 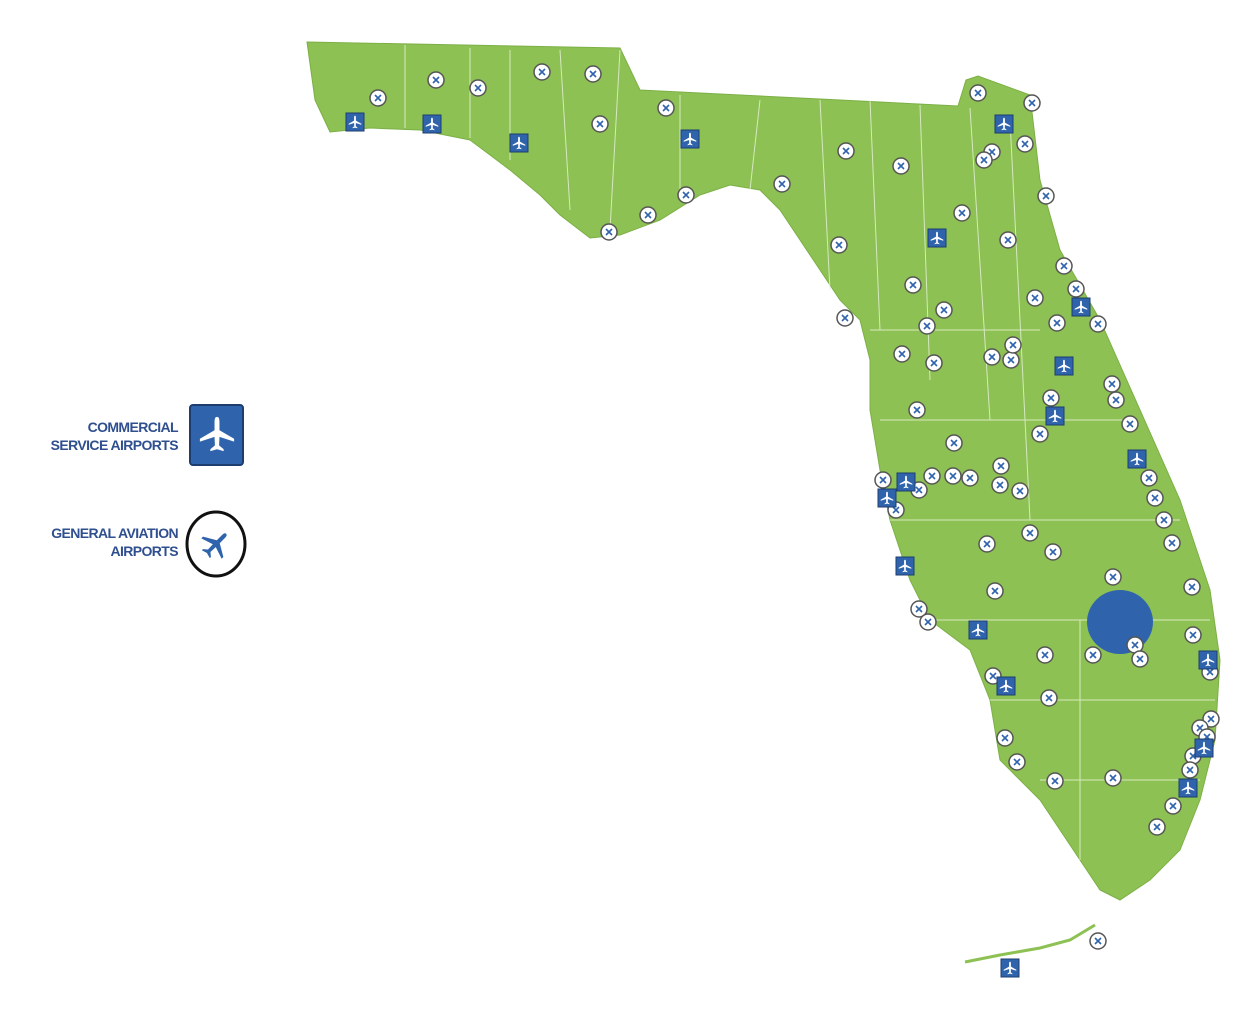 What do you see at coordinates (1030, 943) in the screenshot?
I see `florida-keys` at bounding box center [1030, 943].